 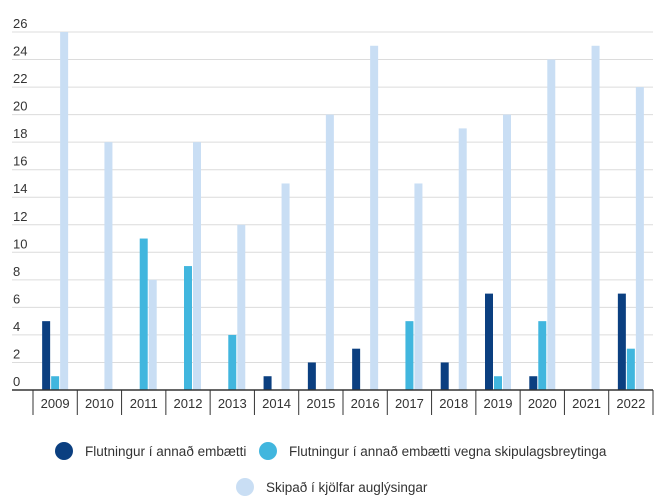 What do you see at coordinates (188, 328) in the screenshot?
I see `bar-series-2-2012` at bounding box center [188, 328].